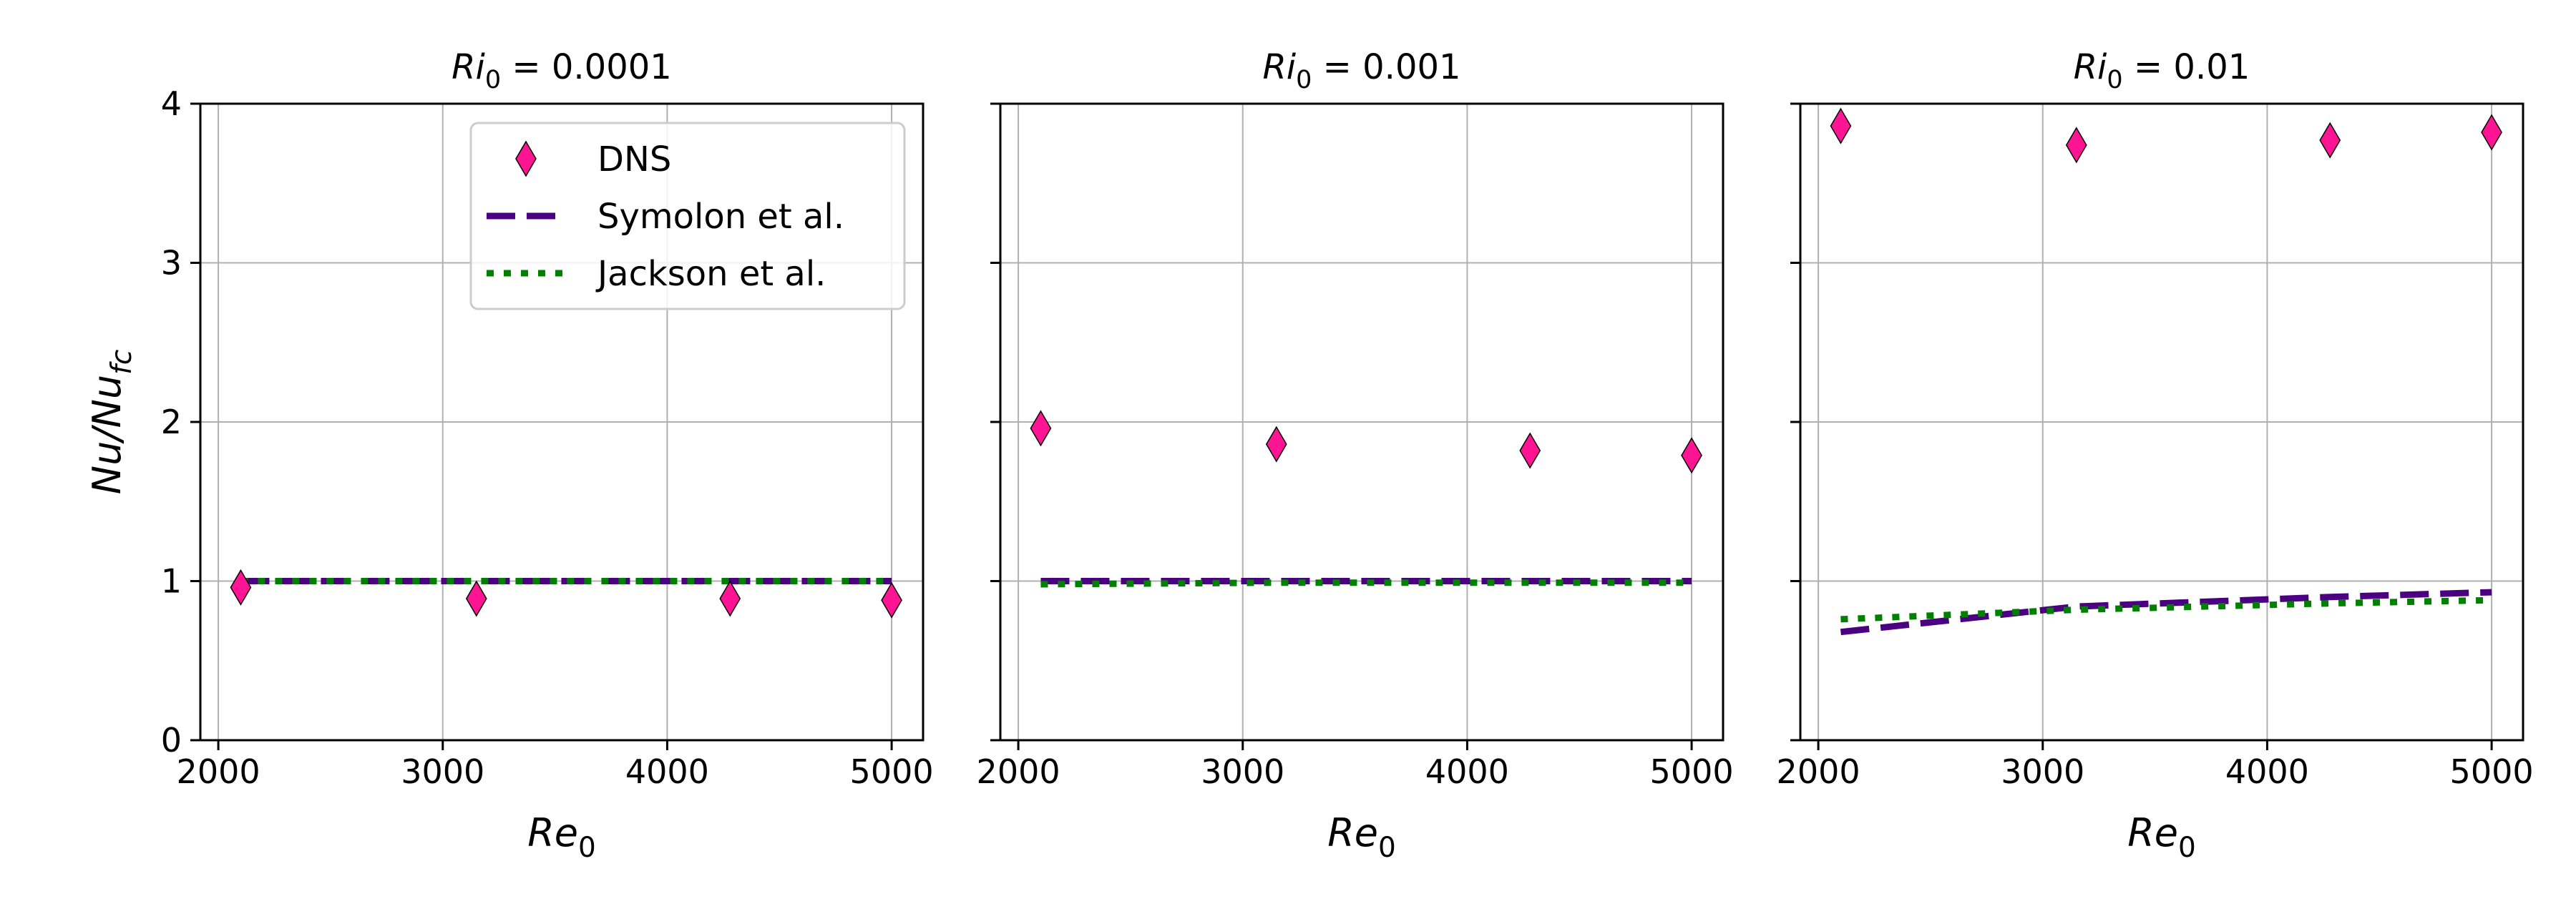 This screenshot has height=919, width=2576. Describe the element at coordinates (171, 103) in the screenshot. I see `y-tick-label: 4` at that location.